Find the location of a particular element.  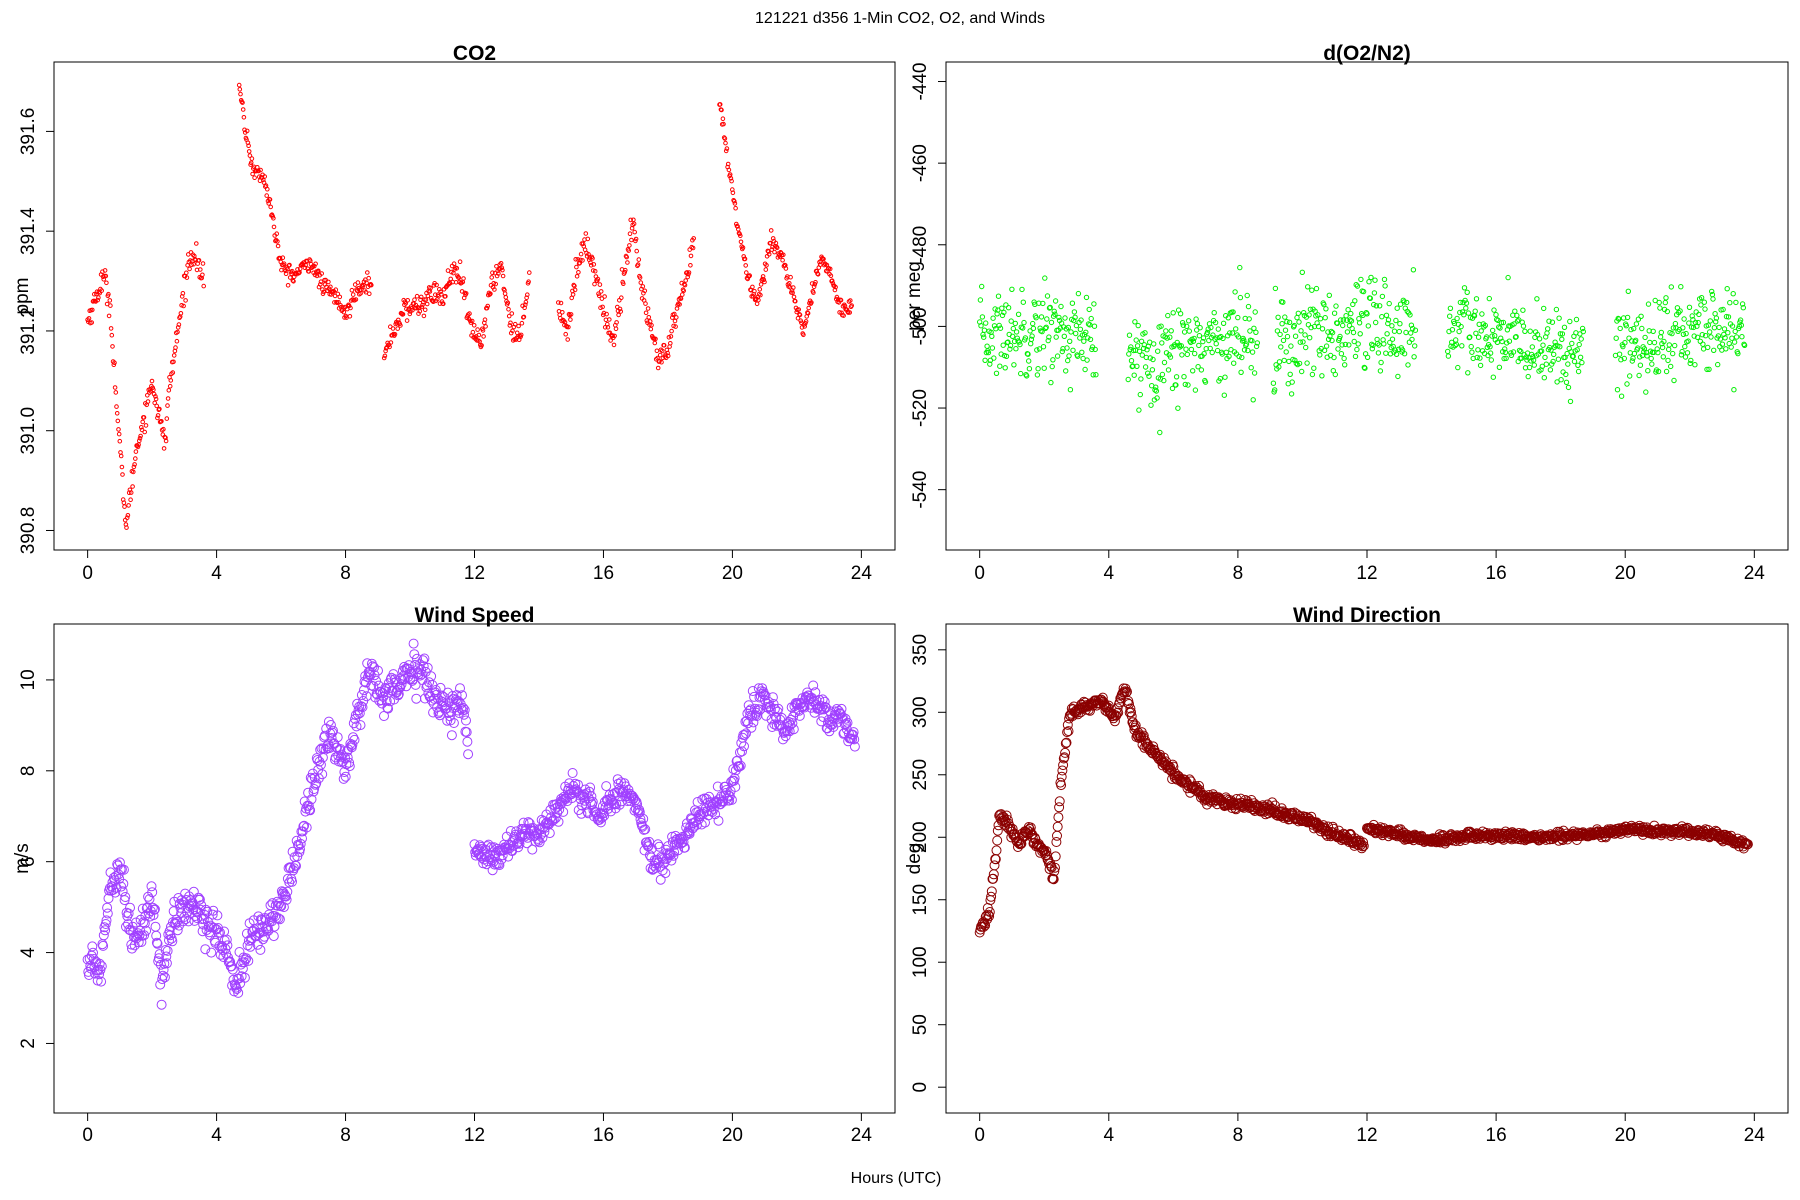

data-points is located at coordinates (1363, 810).